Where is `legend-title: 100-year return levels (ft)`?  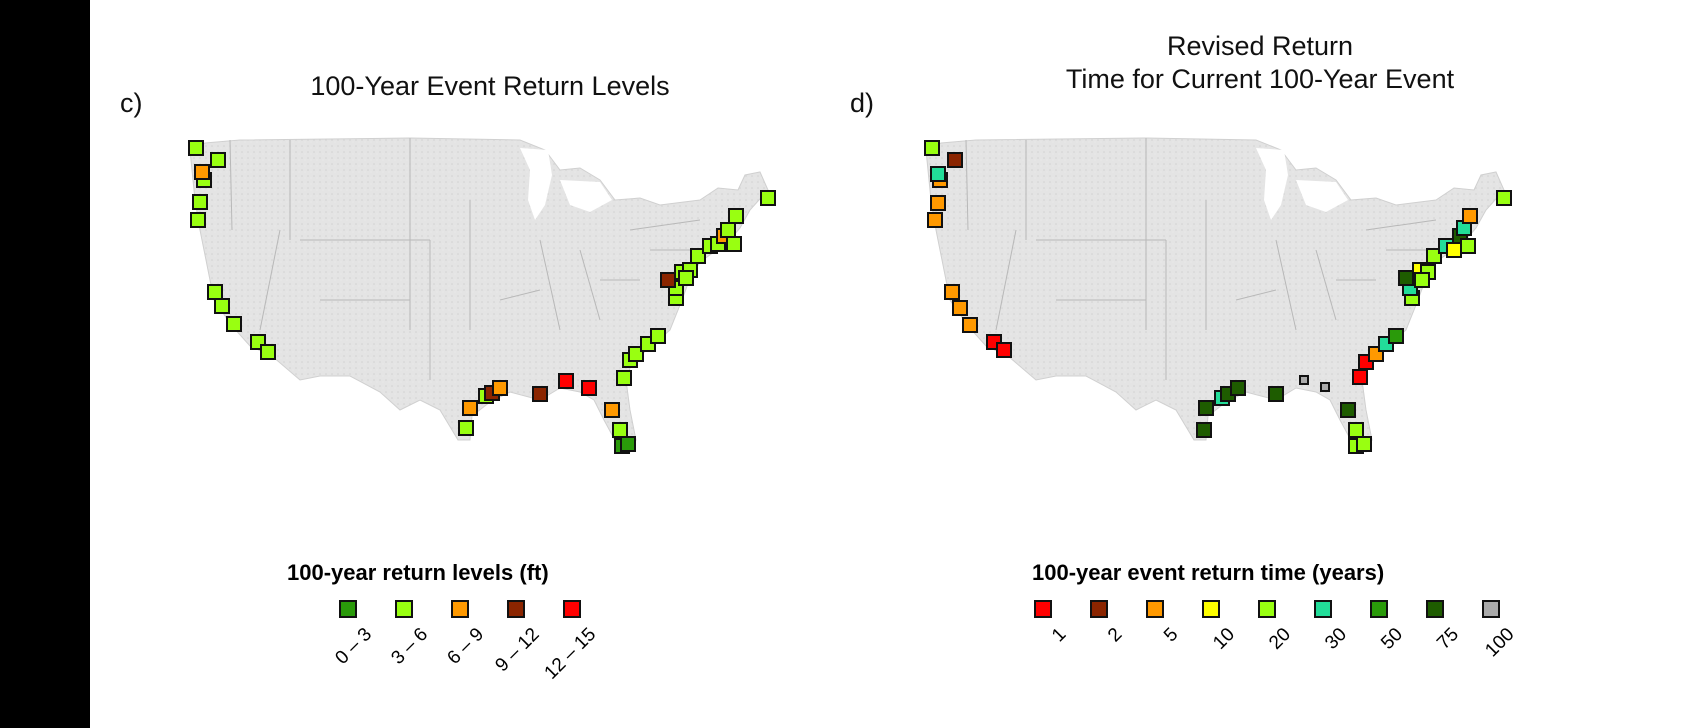 legend-title: 100-year return levels (ft) is located at coordinates (418, 572).